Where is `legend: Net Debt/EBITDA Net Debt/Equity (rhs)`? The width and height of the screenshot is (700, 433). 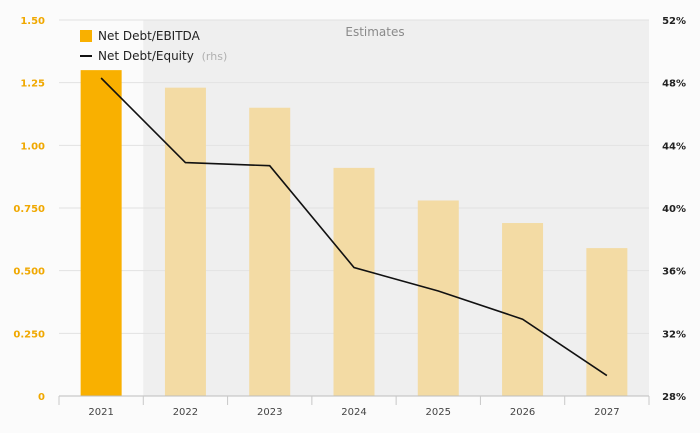
legend: Net Debt/EBITDA Net Debt/Equity (rhs) is located at coordinates (153, 46).